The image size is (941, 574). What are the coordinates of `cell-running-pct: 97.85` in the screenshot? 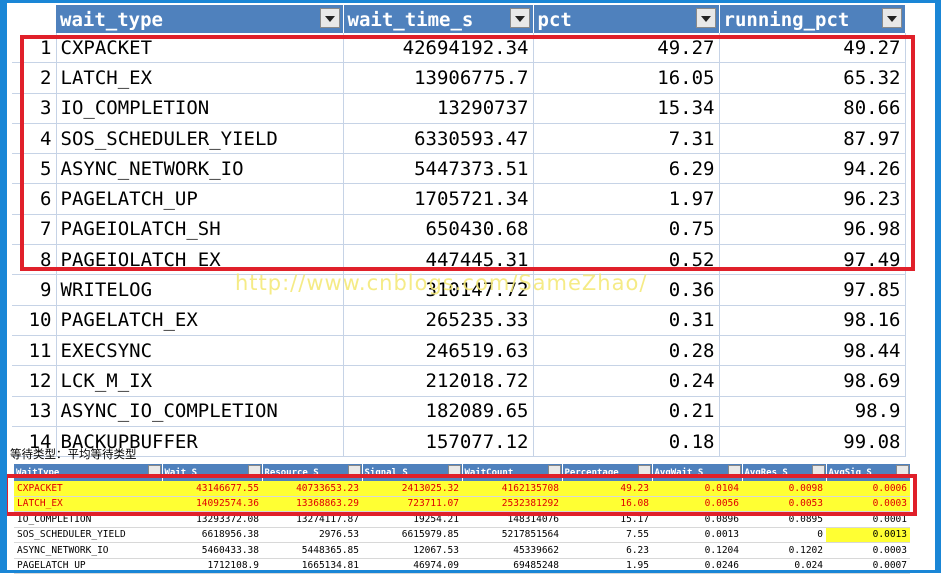 It's located at (812, 290).